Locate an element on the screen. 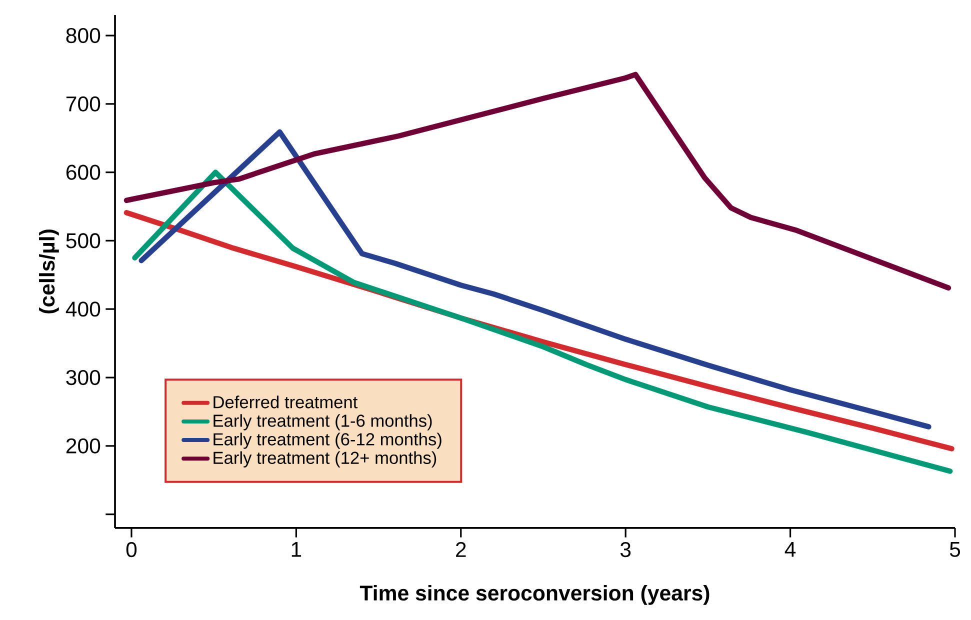 The height and width of the screenshot is (620, 971). y-tick-label: 400 is located at coordinates (83, 309).